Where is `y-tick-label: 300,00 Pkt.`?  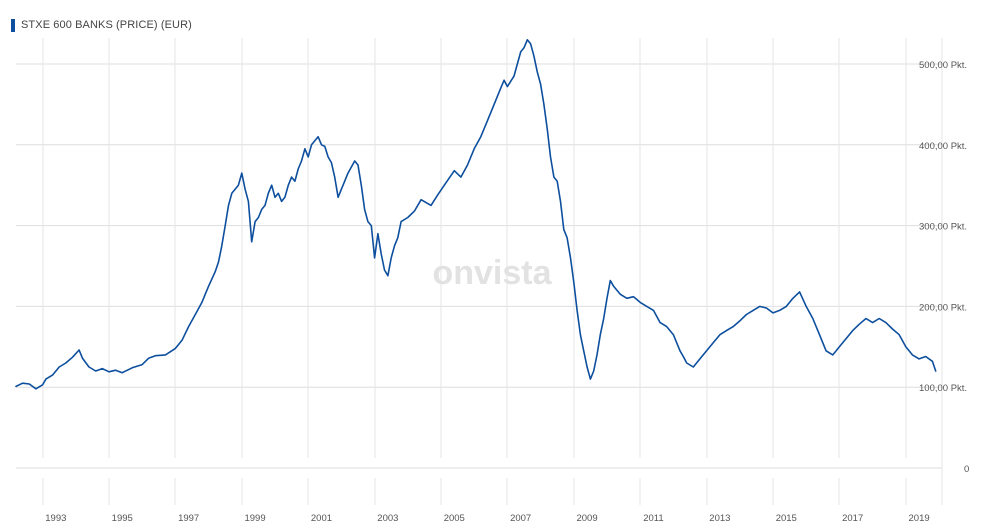 y-tick-label: 300,00 Pkt. is located at coordinates (943, 227).